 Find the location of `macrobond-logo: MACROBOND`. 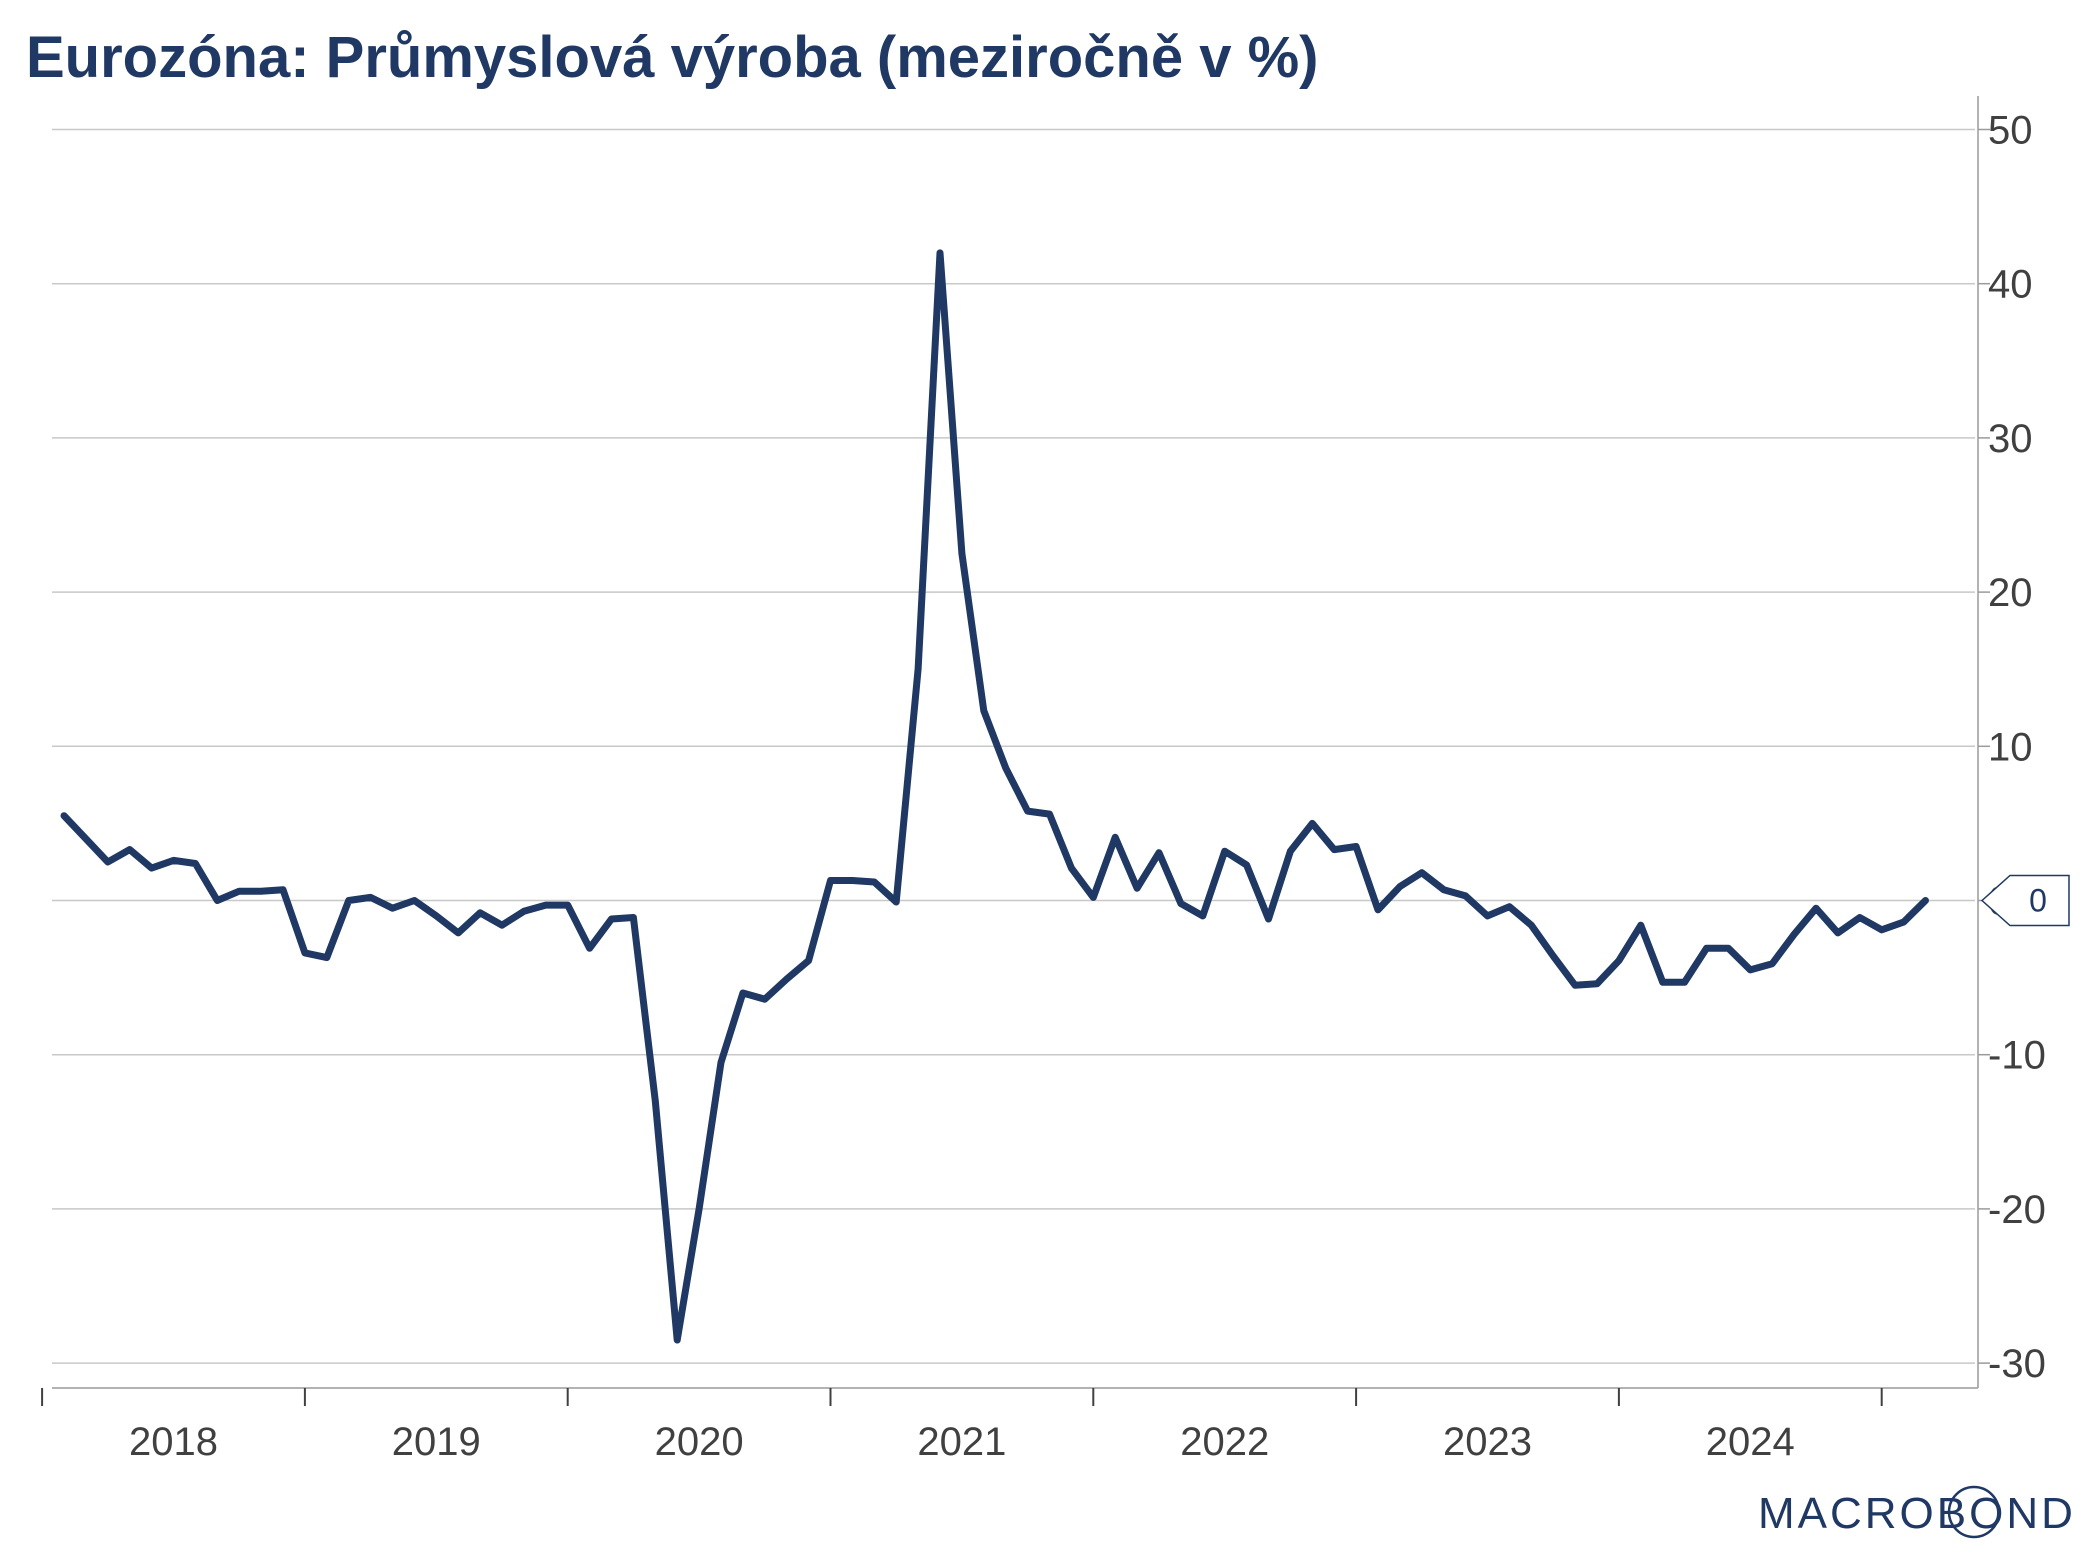

macrobond-logo: MACROBOND is located at coordinates (1917, 1512).